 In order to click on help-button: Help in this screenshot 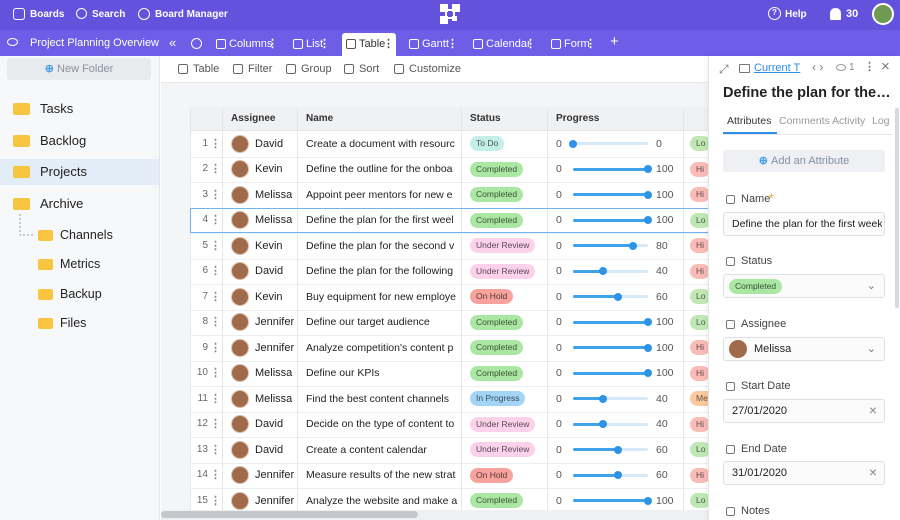, I will do `click(796, 14)`.